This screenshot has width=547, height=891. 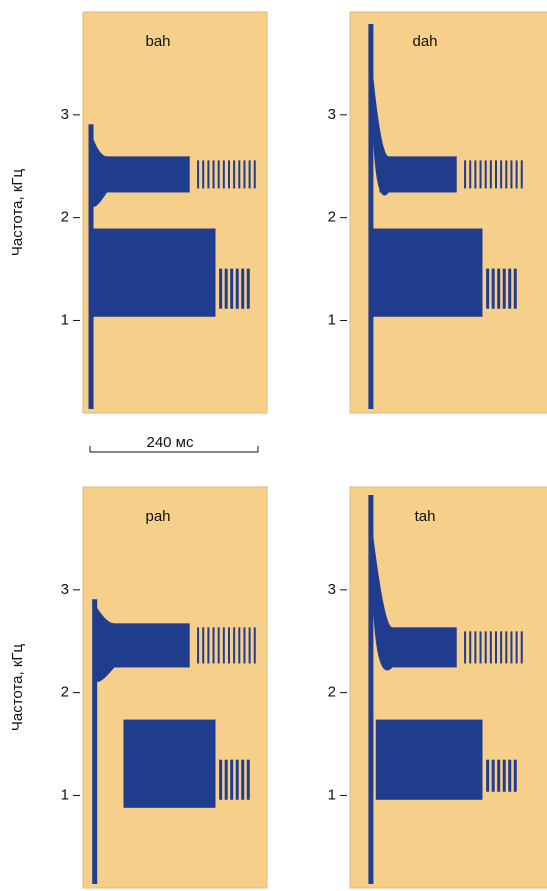 What do you see at coordinates (157, 41) in the screenshot?
I see `panel-title: bah` at bounding box center [157, 41].